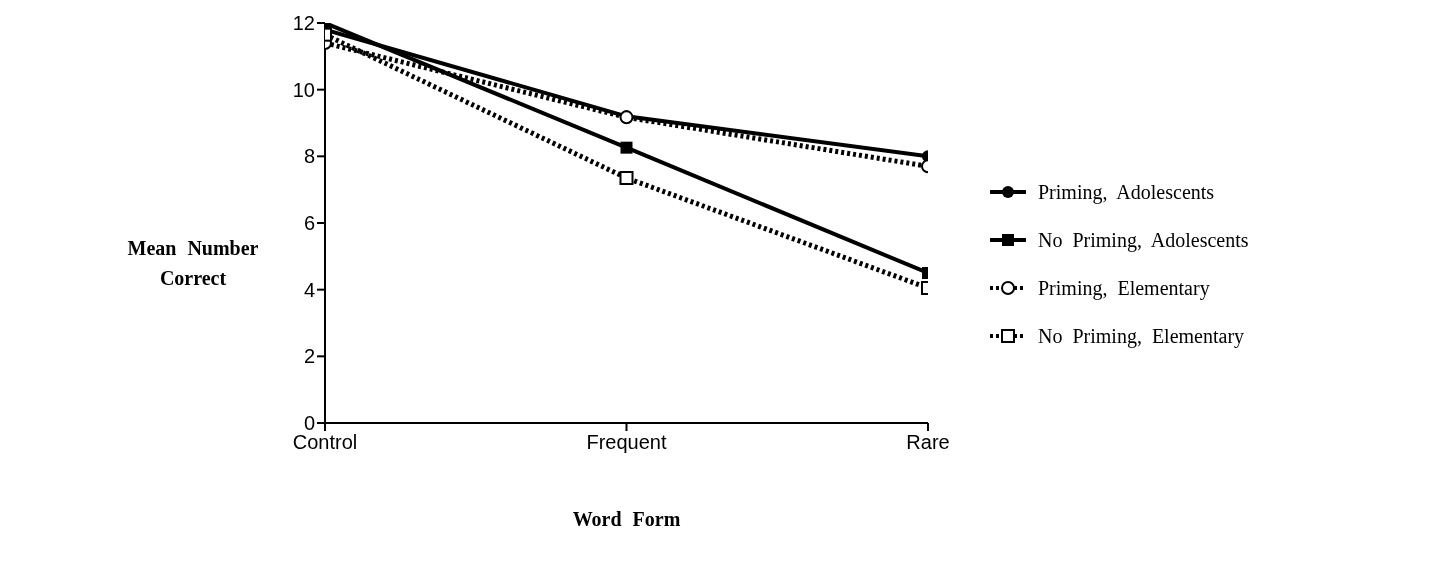 The height and width of the screenshot is (586, 1430). What do you see at coordinates (626, 442) in the screenshot?
I see `x-tick-label: Frequent` at bounding box center [626, 442].